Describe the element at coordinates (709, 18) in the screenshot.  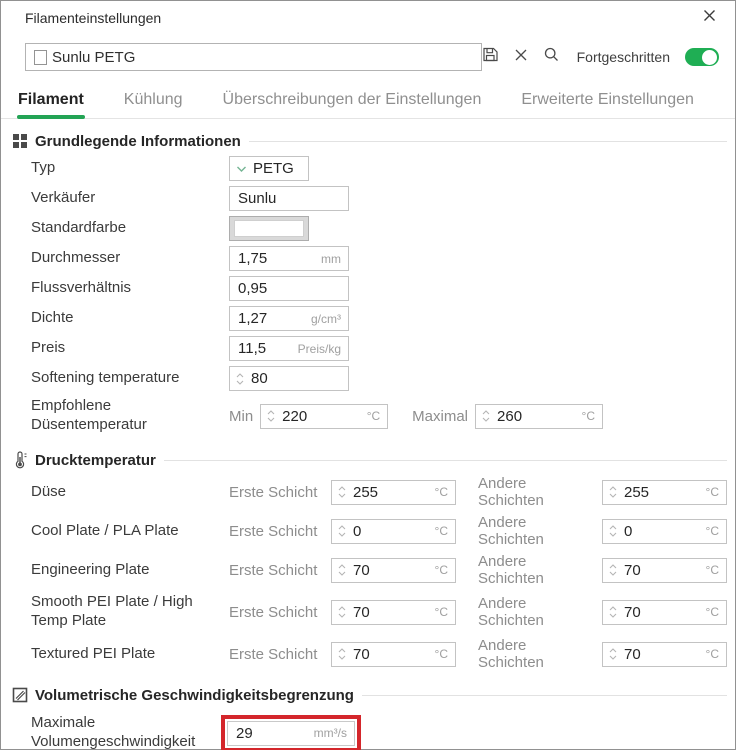
I see `close-button` at that location.